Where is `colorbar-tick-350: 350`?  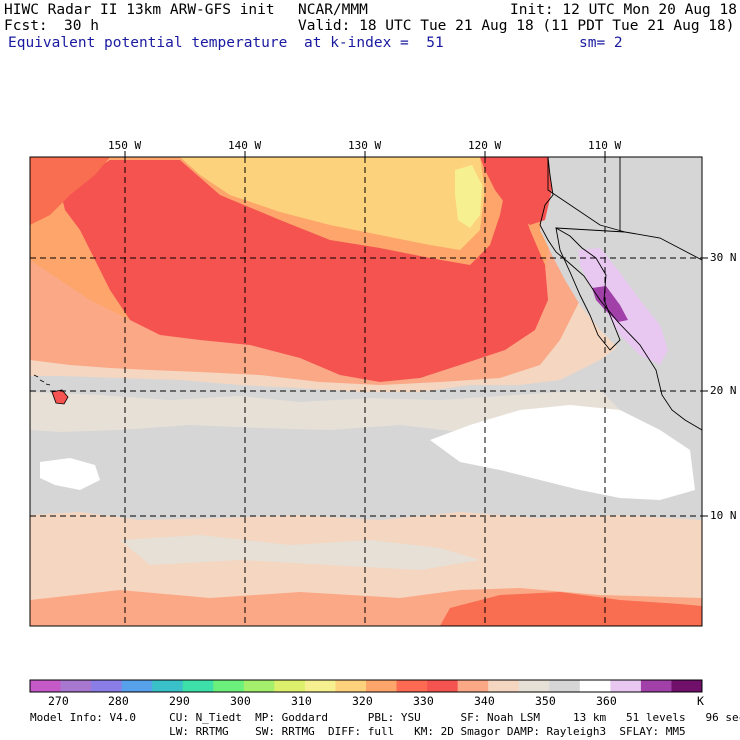
colorbar-tick-350: 350 is located at coordinates (545, 701).